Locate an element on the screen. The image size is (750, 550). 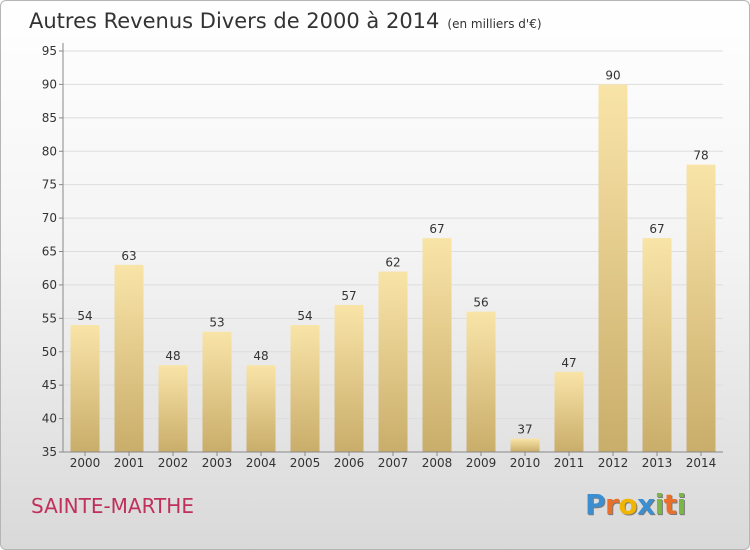
y-tick-label: 55 is located at coordinates (49, 318).